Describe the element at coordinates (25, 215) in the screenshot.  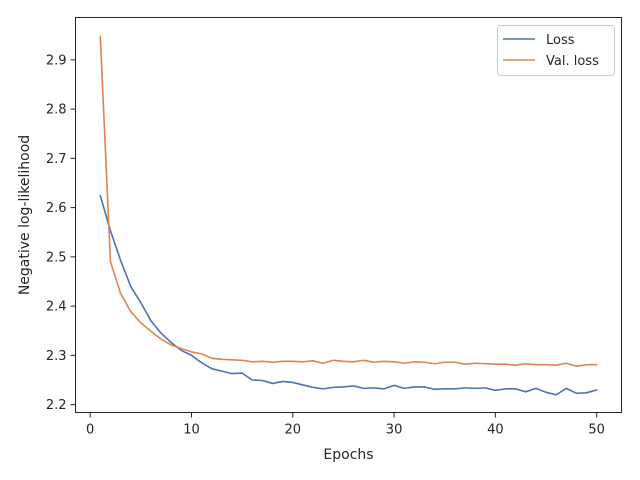
I see `y-axis-label: Negative log-likelihood` at that location.